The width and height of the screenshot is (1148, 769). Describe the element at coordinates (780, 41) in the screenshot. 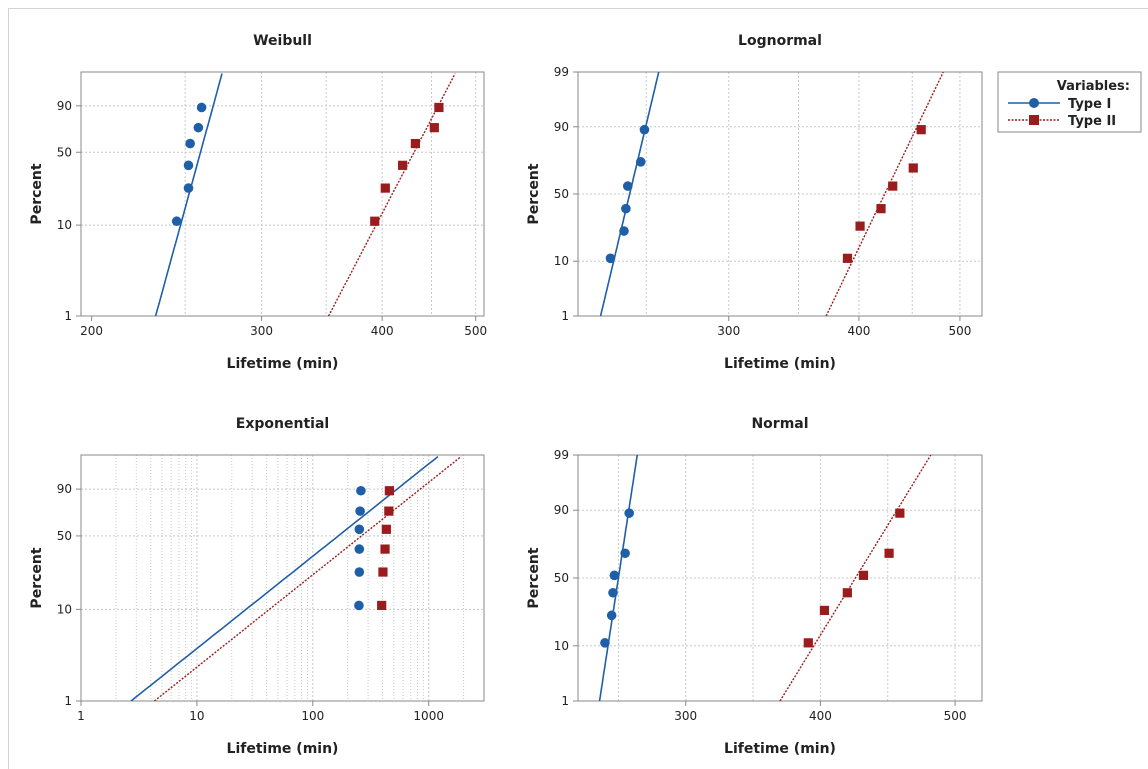

I see `chart-title: Lognormal` at that location.